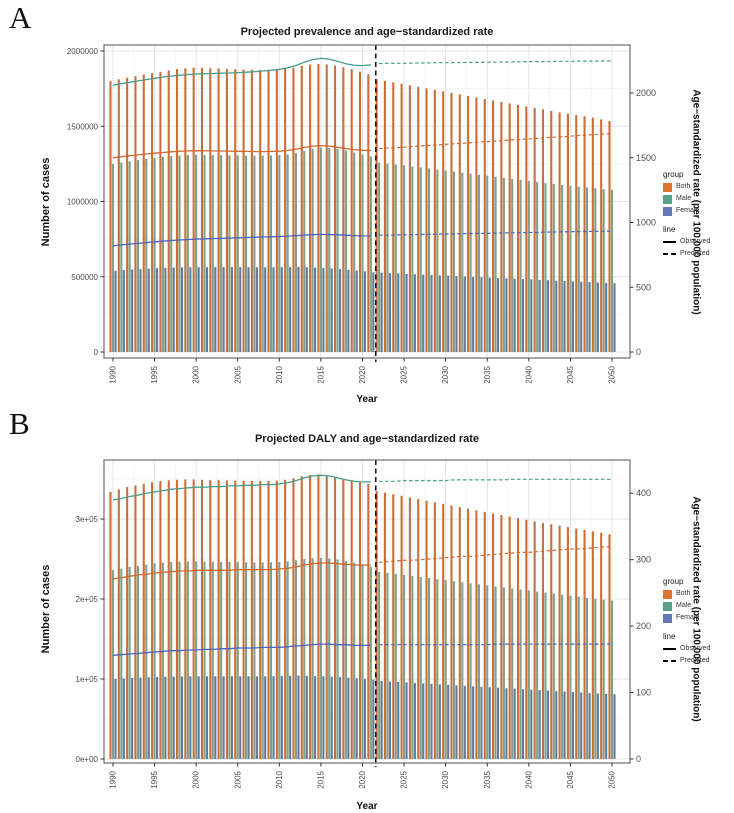 The width and height of the screenshot is (734, 813). What do you see at coordinates (279, 779) in the screenshot?
I see `x-tick-label: 2010` at bounding box center [279, 779].